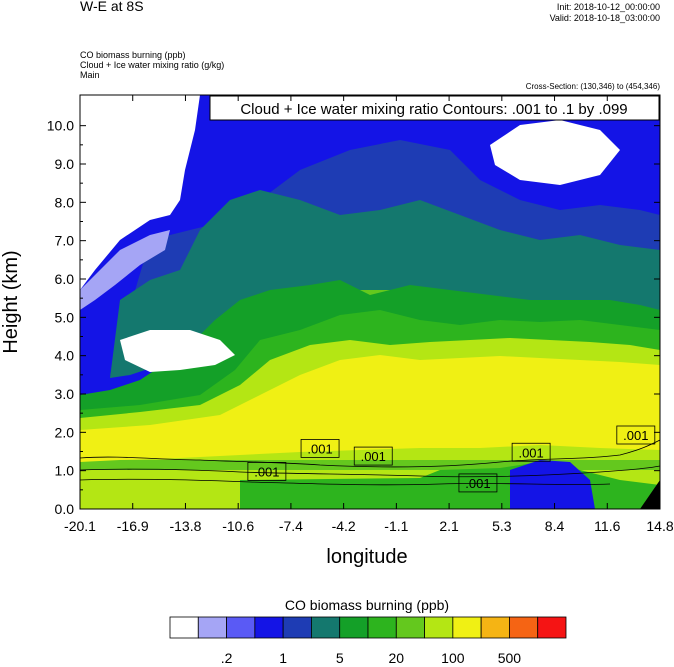 The height and width of the screenshot is (667, 674). Describe the element at coordinates (133, 526) in the screenshot. I see `x-tick-label: -16.9` at that location.